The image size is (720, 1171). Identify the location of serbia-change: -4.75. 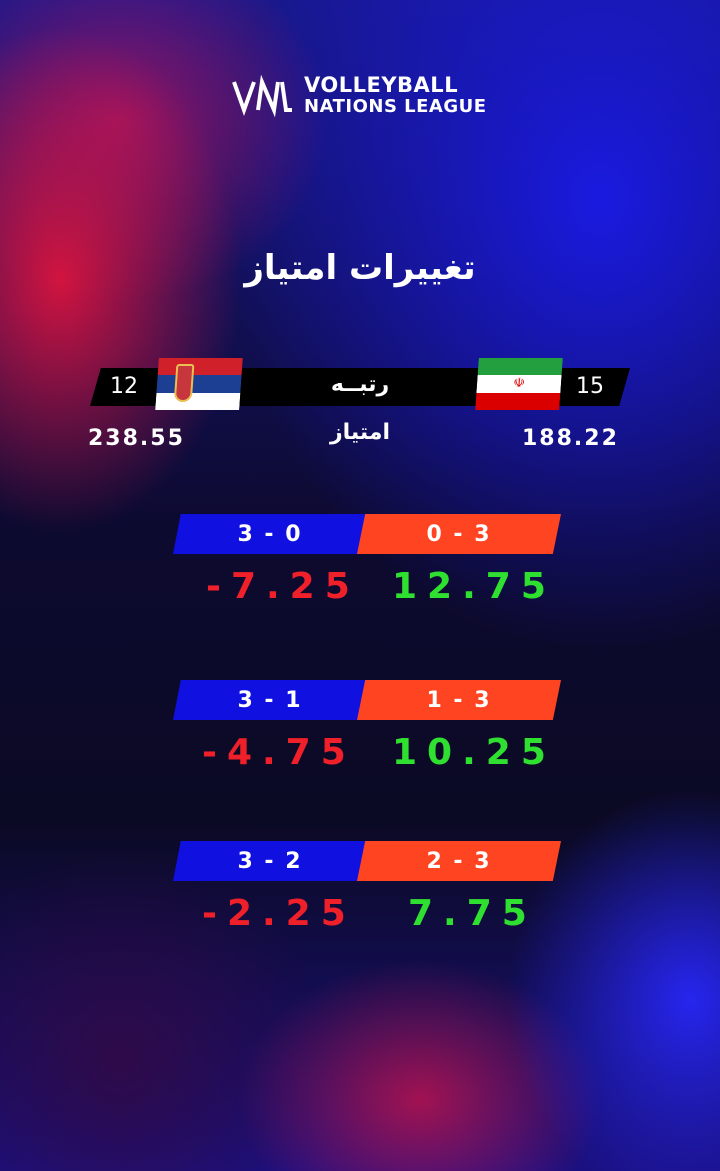
(279, 752).